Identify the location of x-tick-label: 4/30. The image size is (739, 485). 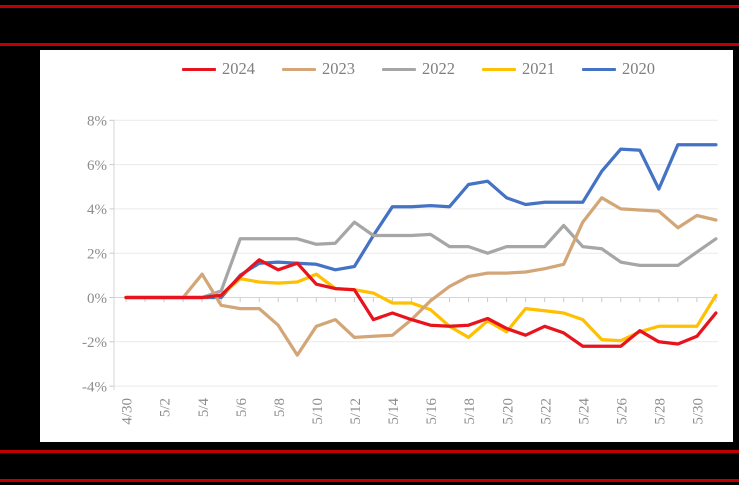
(128, 411).